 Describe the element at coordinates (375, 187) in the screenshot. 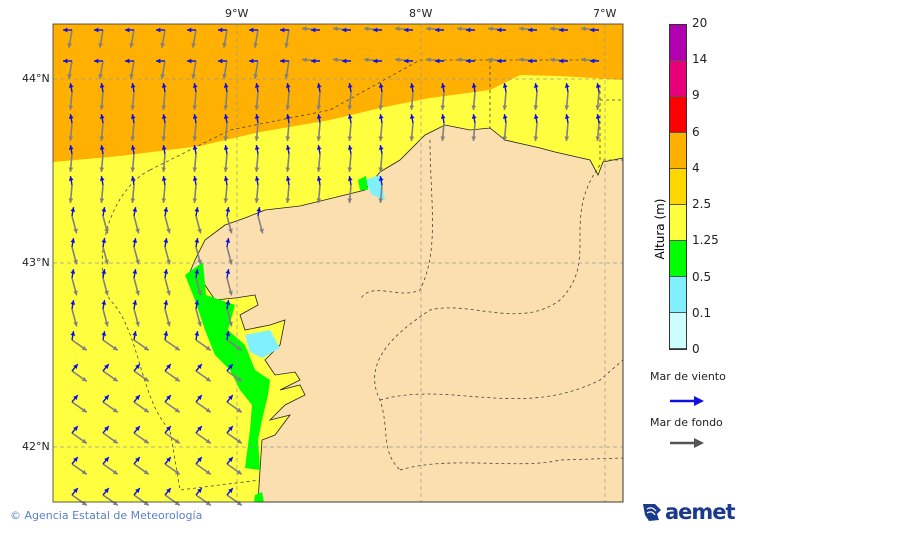

I see `shallow-cyan-area` at that location.